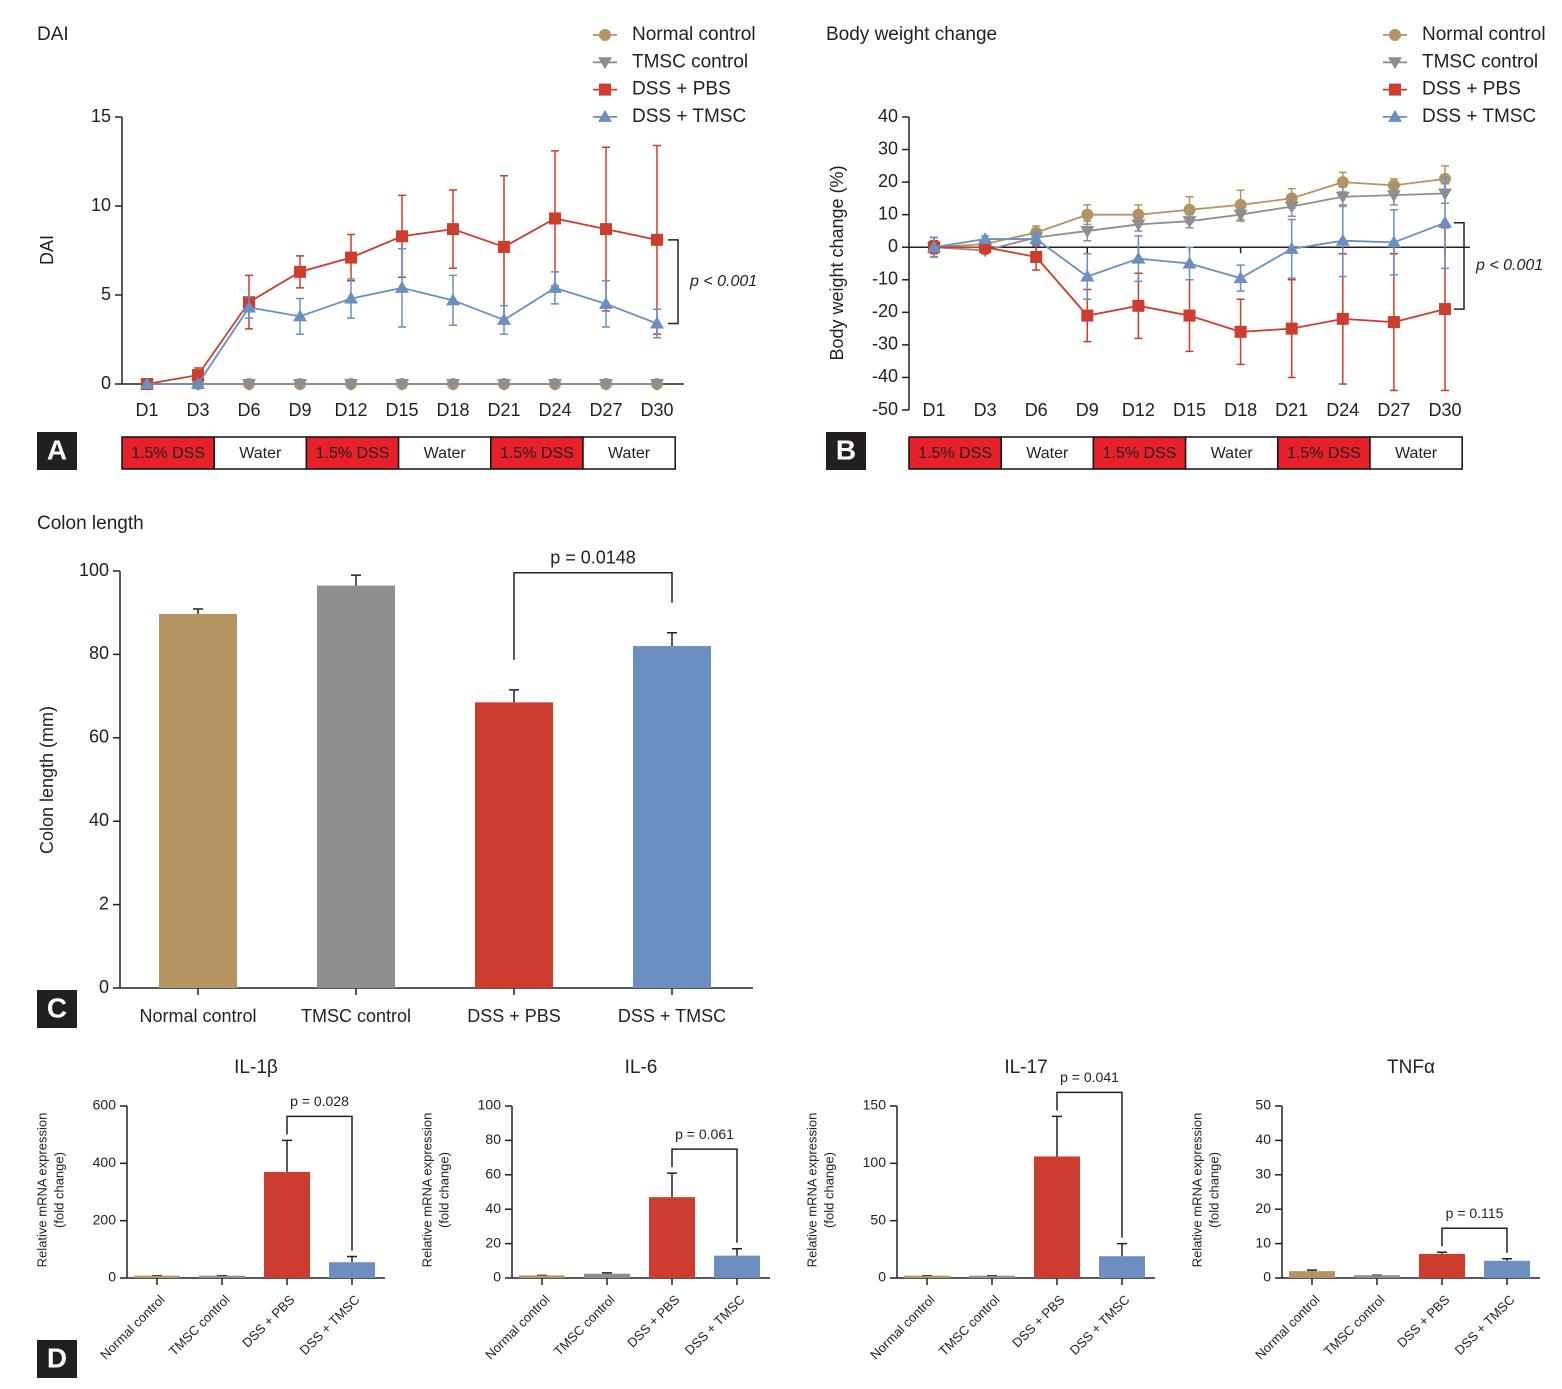 This screenshot has width=1562, height=1389. I want to click on y-axis-label: Body weight change (%), so click(837, 262).